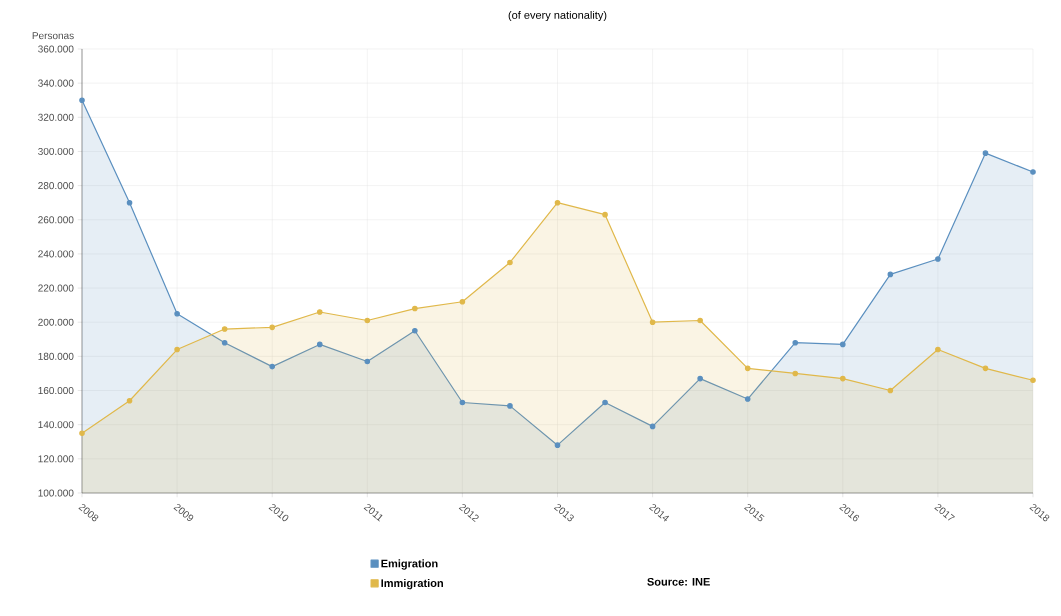 This screenshot has width=1061, height=616. Describe the element at coordinates (944, 512) in the screenshot. I see `x-tick-label: 2017` at that location.